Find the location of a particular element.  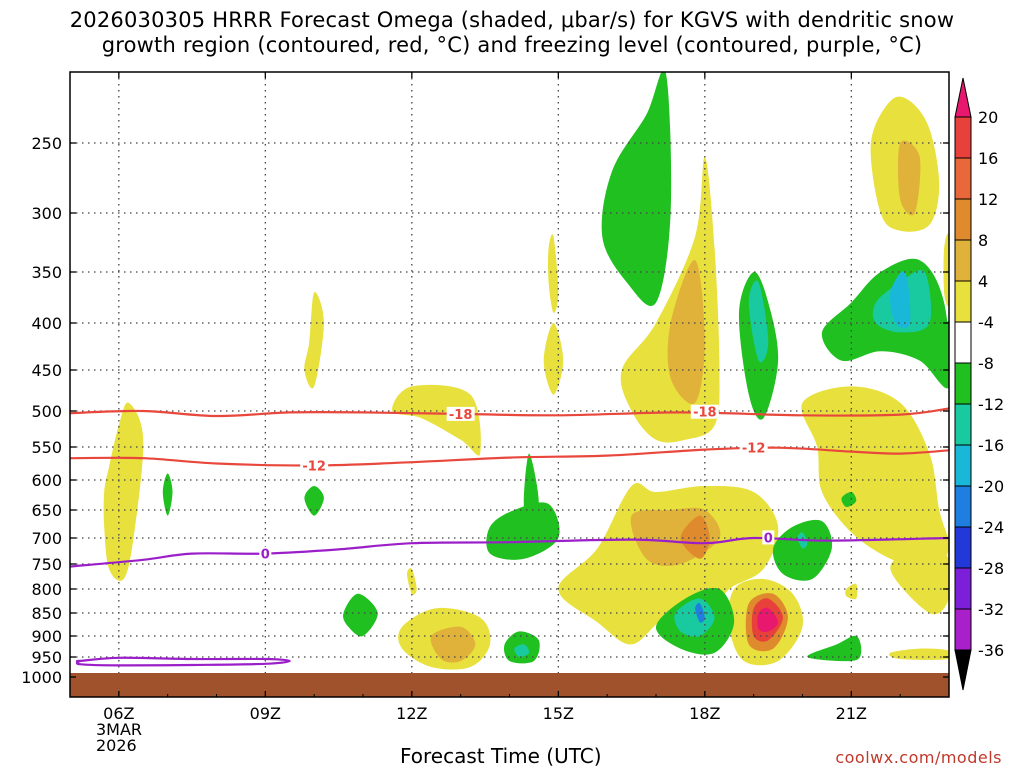

date-label-year: 2026 is located at coordinates (116, 745).